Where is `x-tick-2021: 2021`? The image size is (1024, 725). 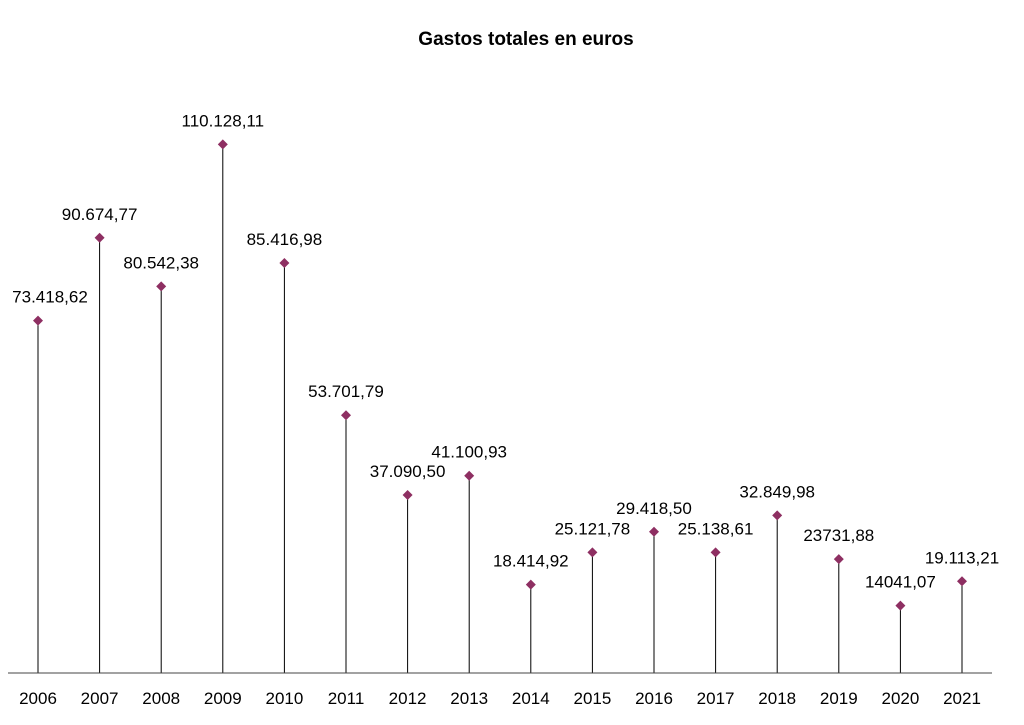
x-tick-2021: 2021 is located at coordinates (962, 698).